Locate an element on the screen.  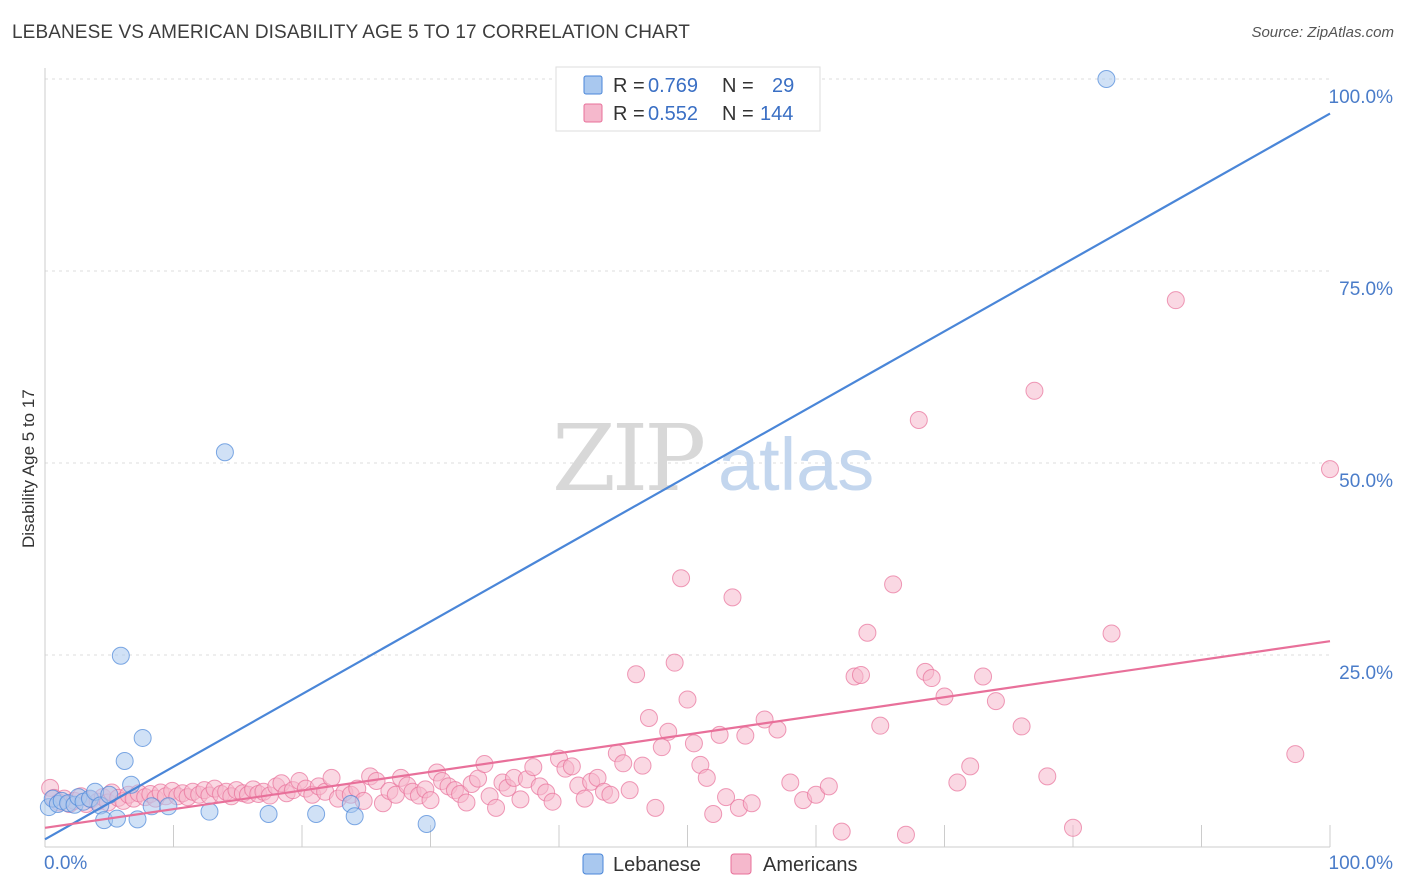
x-tick-label: 100.0% is located at coordinates (1361, 863).